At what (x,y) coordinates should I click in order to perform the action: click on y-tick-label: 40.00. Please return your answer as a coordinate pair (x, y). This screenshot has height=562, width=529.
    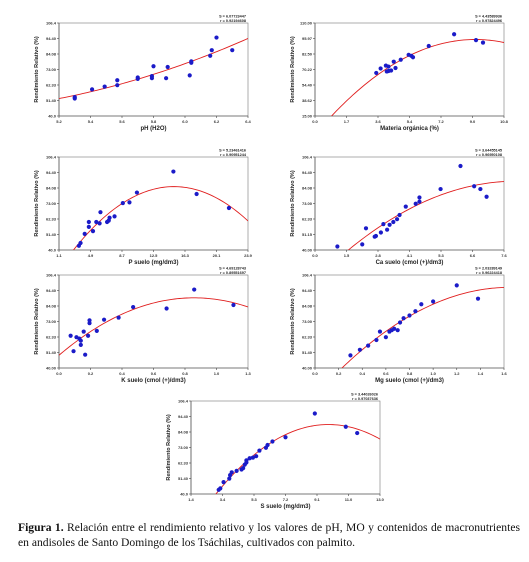
    Looking at the image, I should click on (307, 249).